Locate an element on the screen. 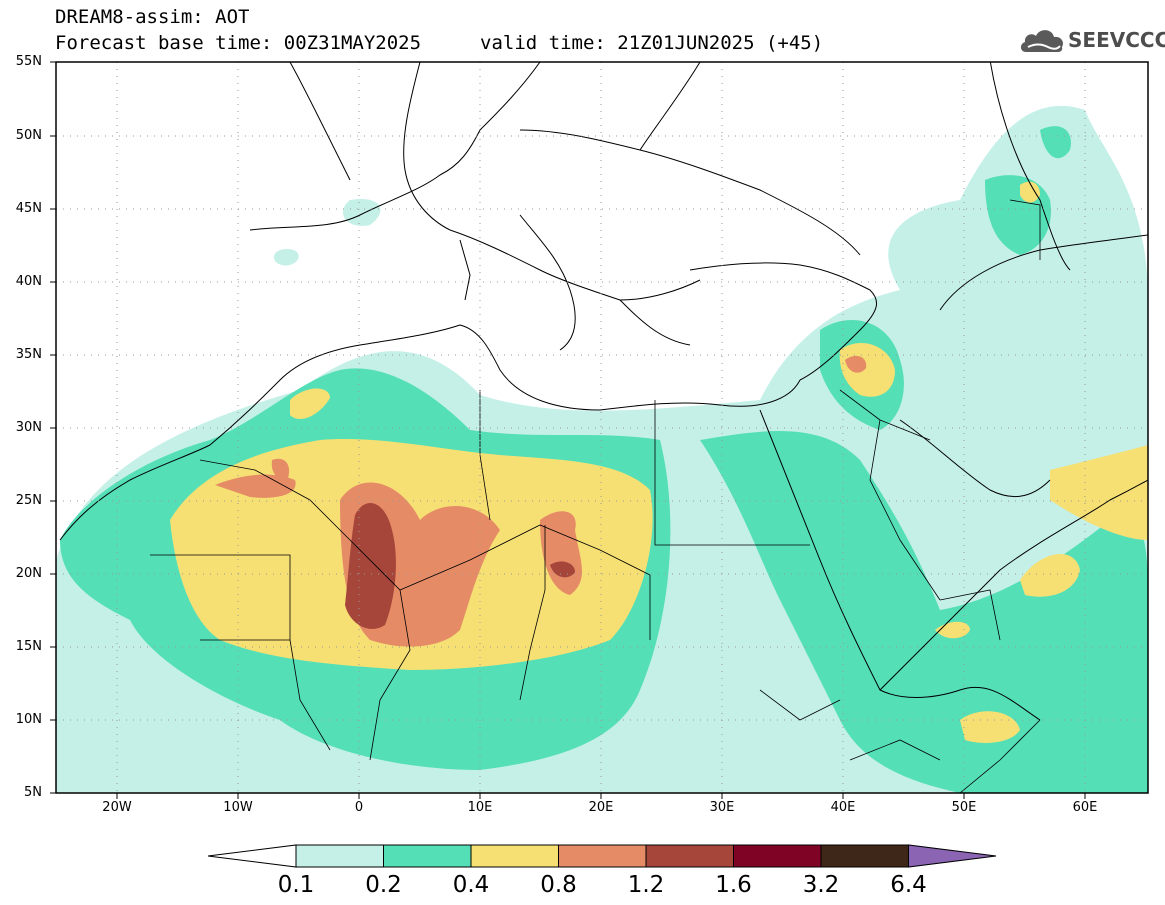  seevccc-logo: SEEVCCC is located at coordinates (1091, 40).